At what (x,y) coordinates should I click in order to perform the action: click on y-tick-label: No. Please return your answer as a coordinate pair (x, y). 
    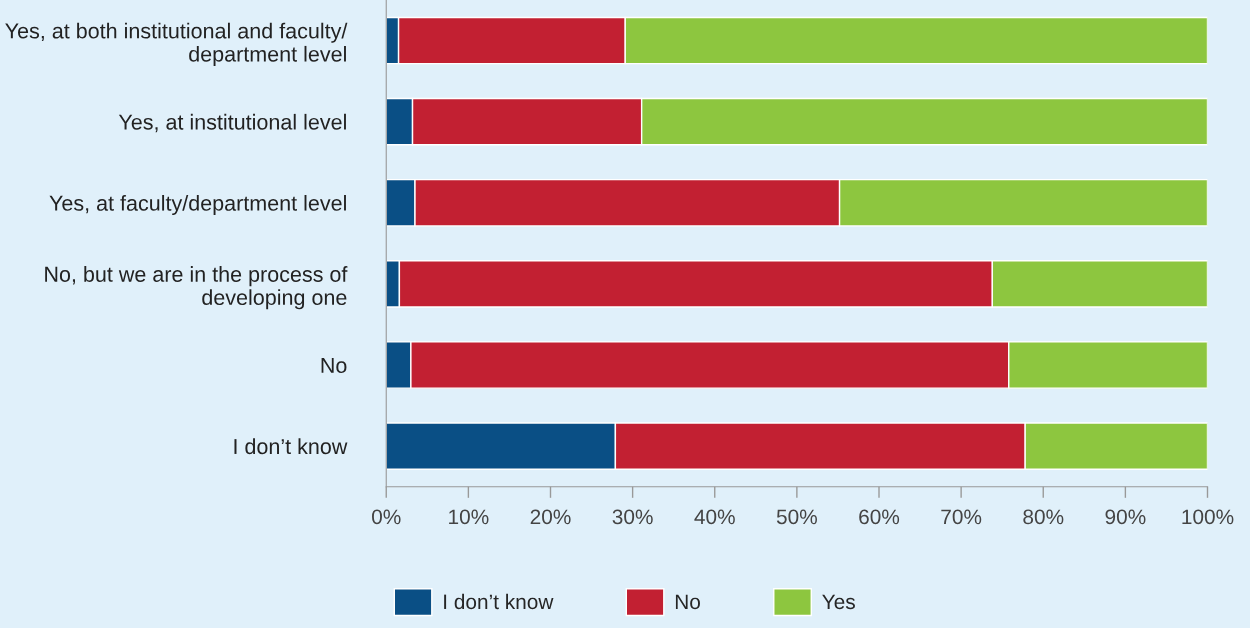
    Looking at the image, I should click on (334, 366).